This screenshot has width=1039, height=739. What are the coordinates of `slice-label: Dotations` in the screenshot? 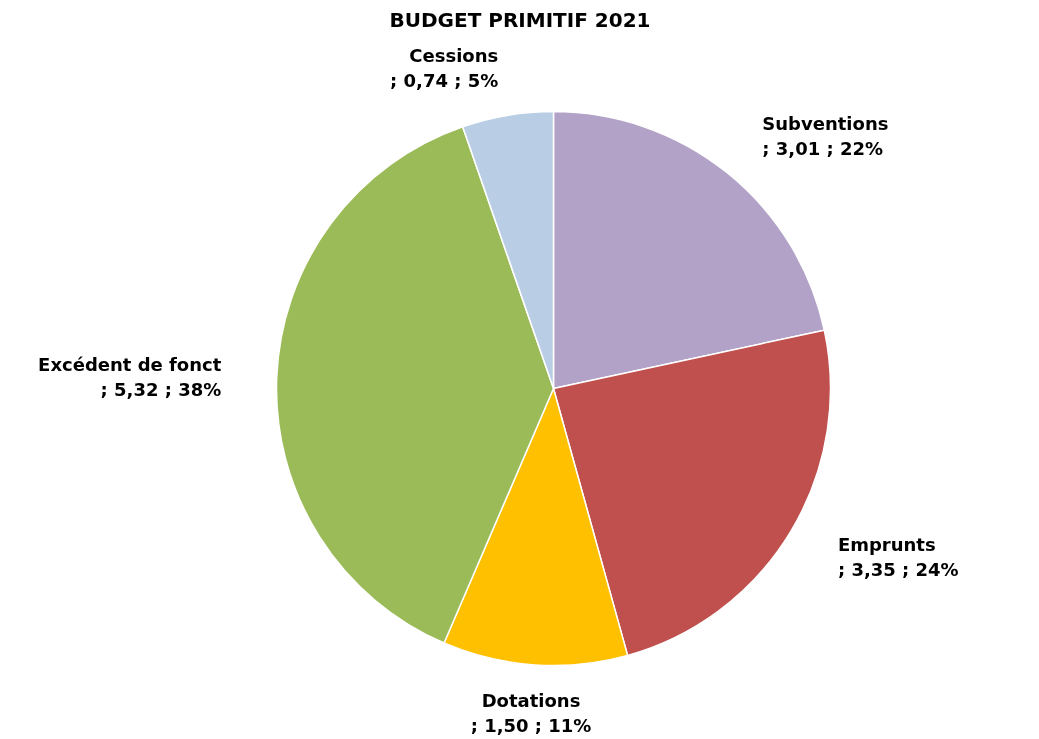 It's located at (531, 700).